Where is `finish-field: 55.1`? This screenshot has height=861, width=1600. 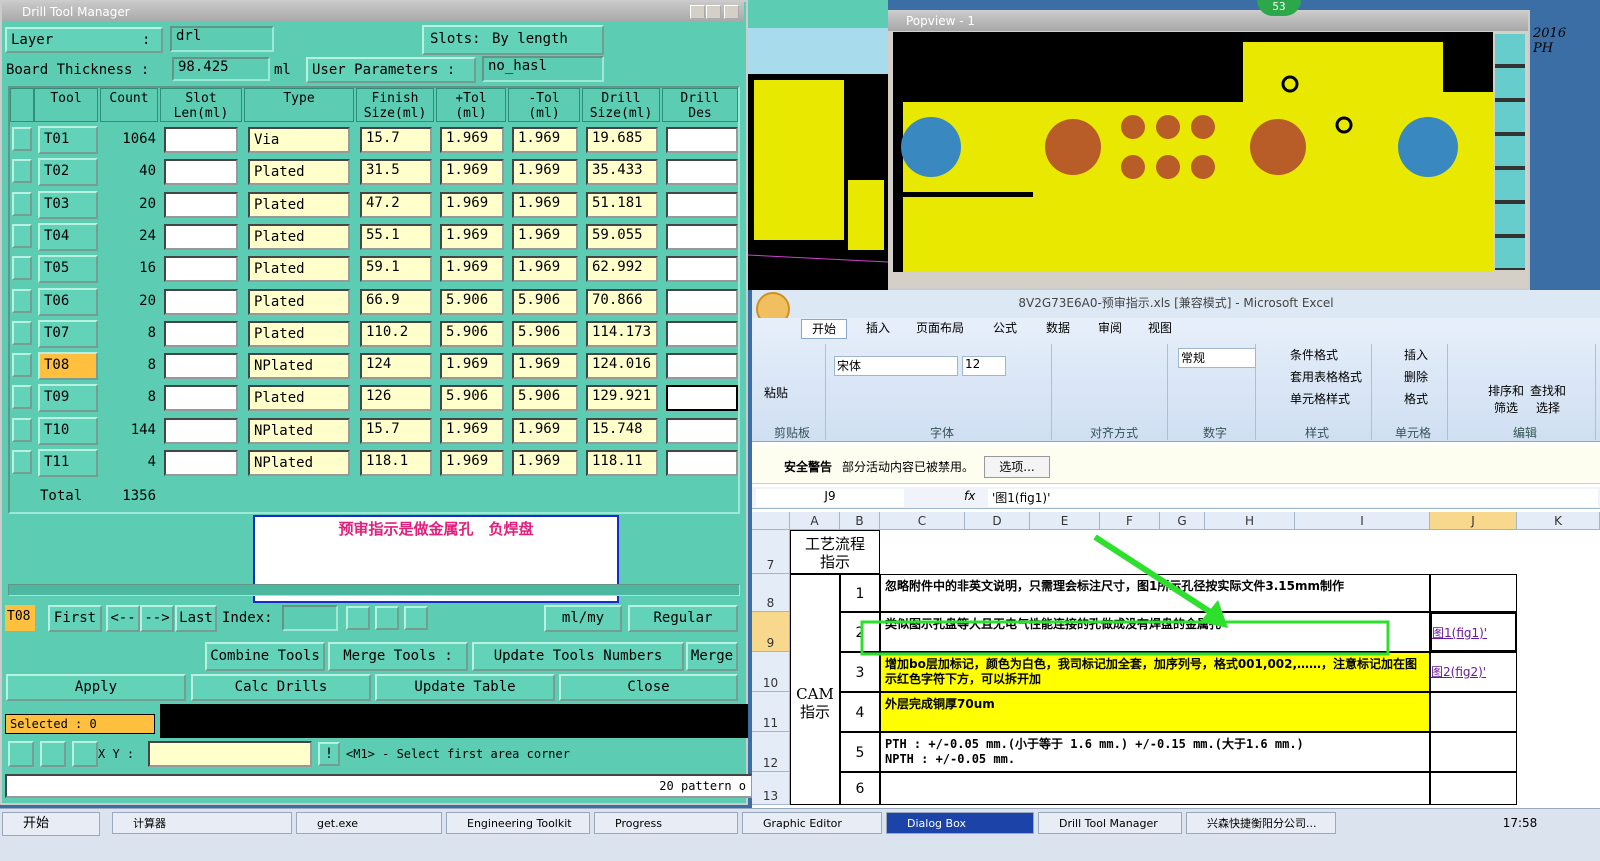 finish-field: 55.1 is located at coordinates (396, 236).